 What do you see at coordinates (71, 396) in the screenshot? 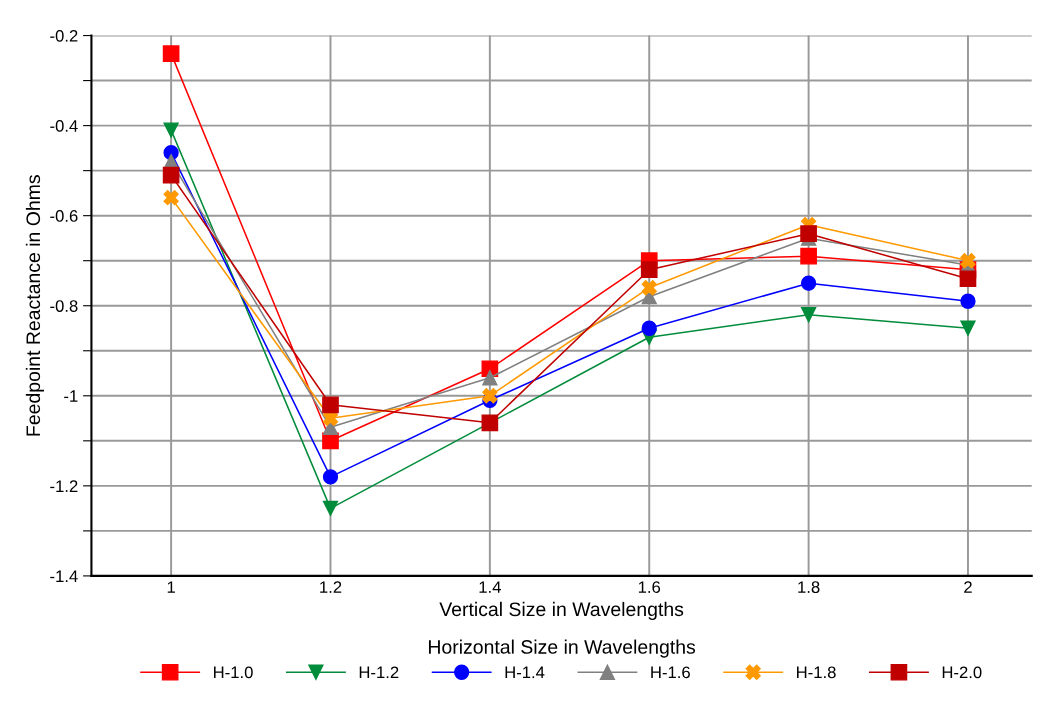
I see `y-tick-label: -1` at bounding box center [71, 396].